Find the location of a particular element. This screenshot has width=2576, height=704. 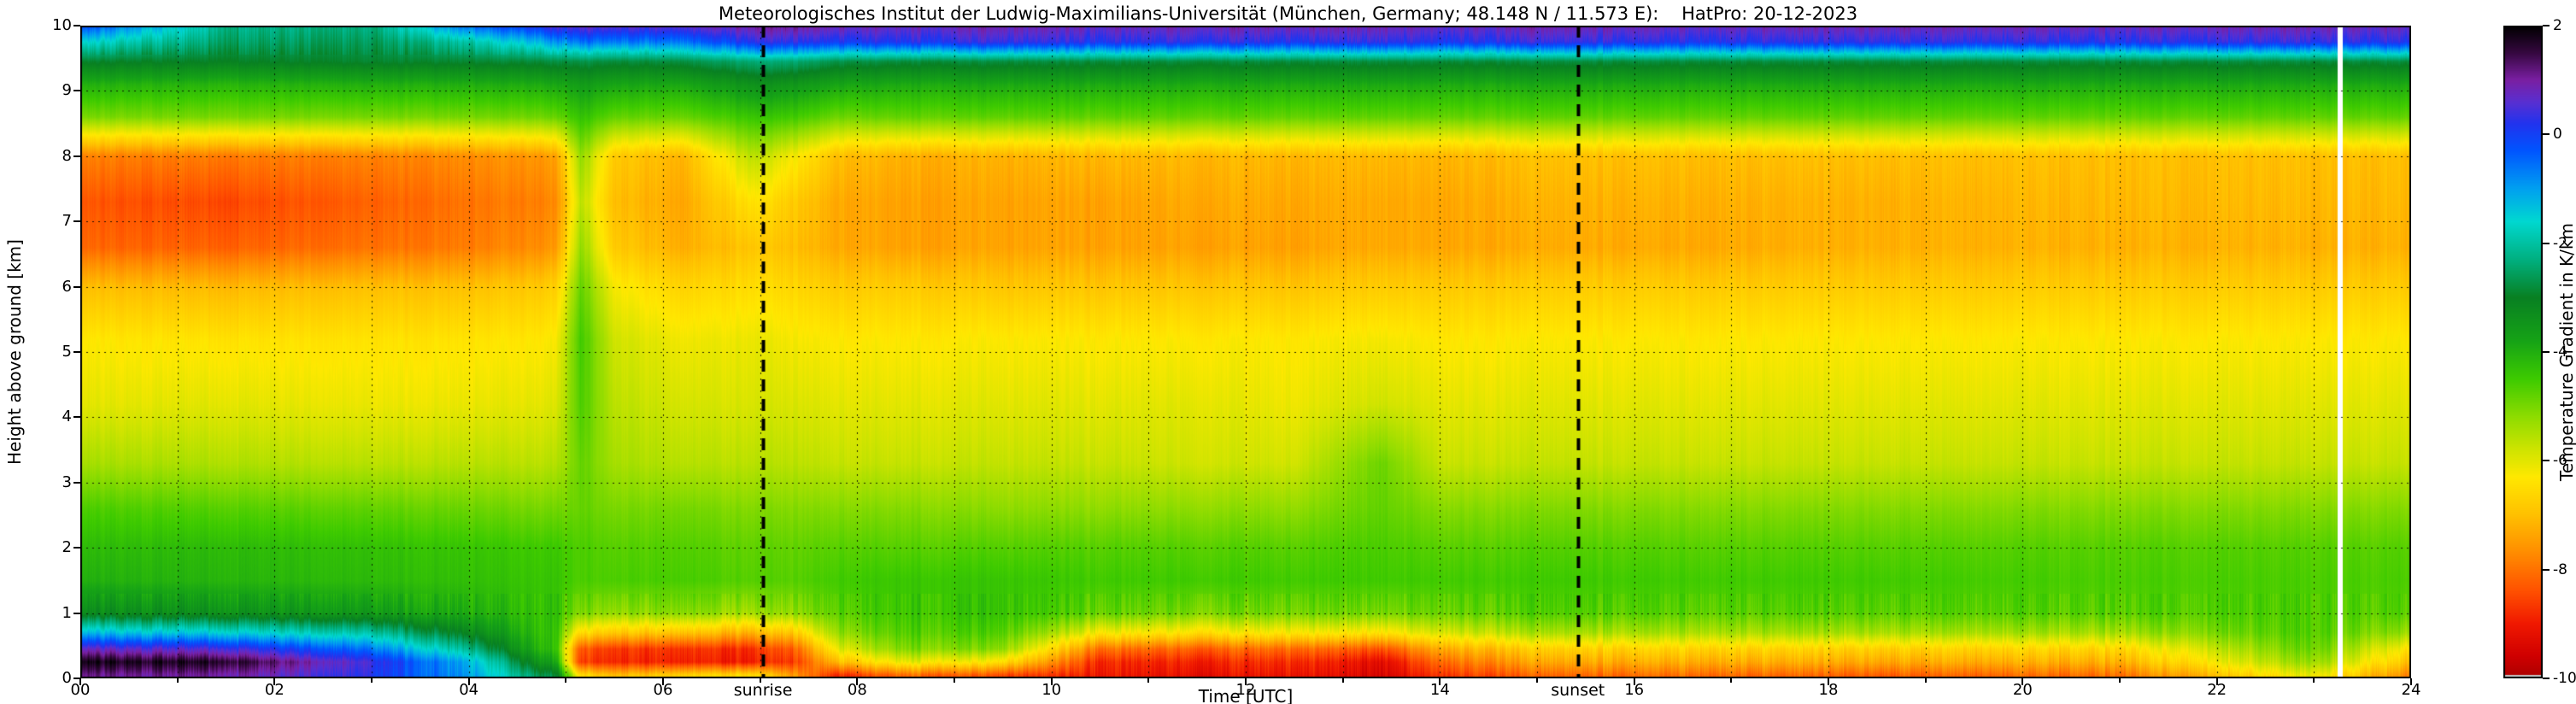

y-tick-label: 9 is located at coordinates (67, 90).